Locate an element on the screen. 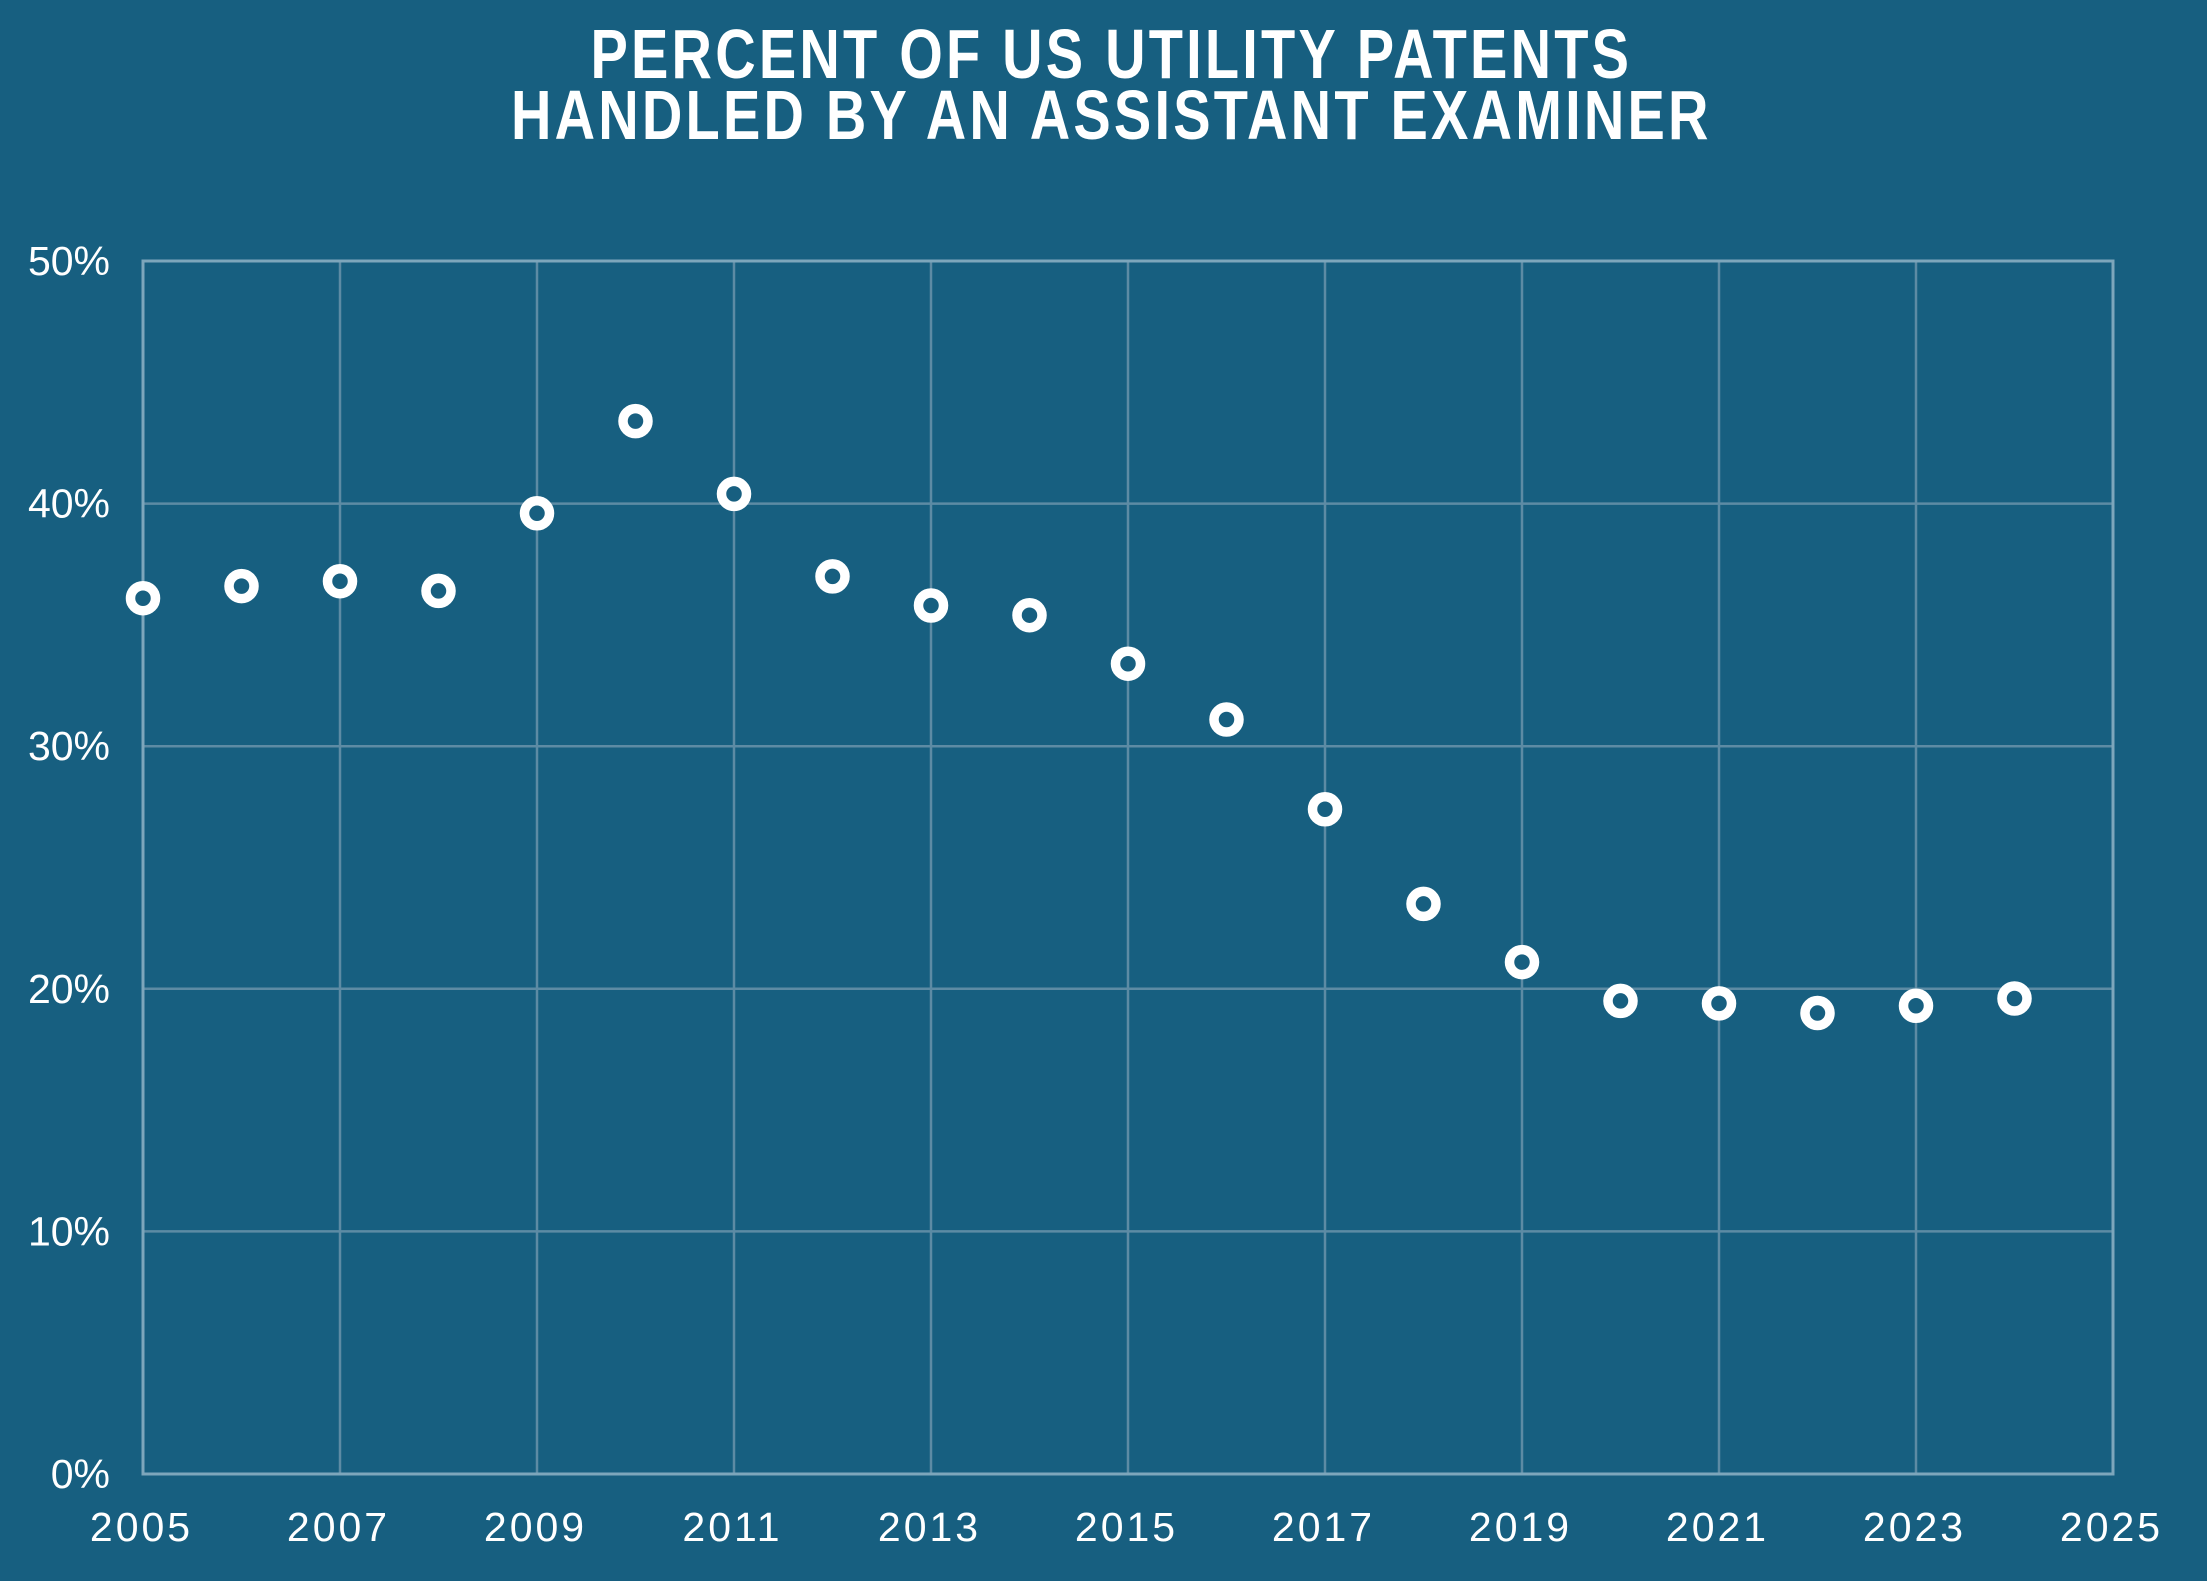  y-axis-tick-label: 30% is located at coordinates (69, 746).